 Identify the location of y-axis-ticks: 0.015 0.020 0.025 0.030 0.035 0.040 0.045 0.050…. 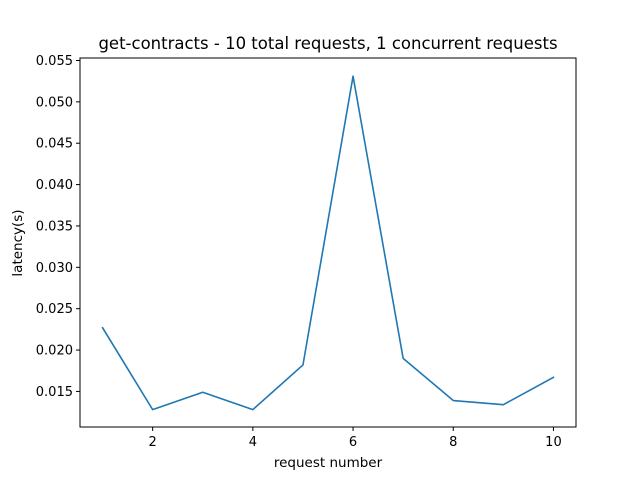
(58, 227).